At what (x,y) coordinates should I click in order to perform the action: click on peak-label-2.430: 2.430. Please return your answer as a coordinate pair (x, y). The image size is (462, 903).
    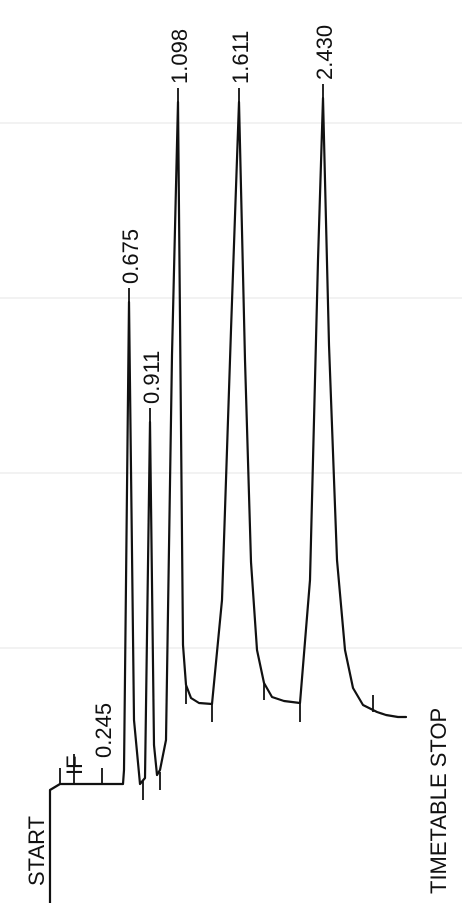
    Looking at the image, I should click on (324, 52).